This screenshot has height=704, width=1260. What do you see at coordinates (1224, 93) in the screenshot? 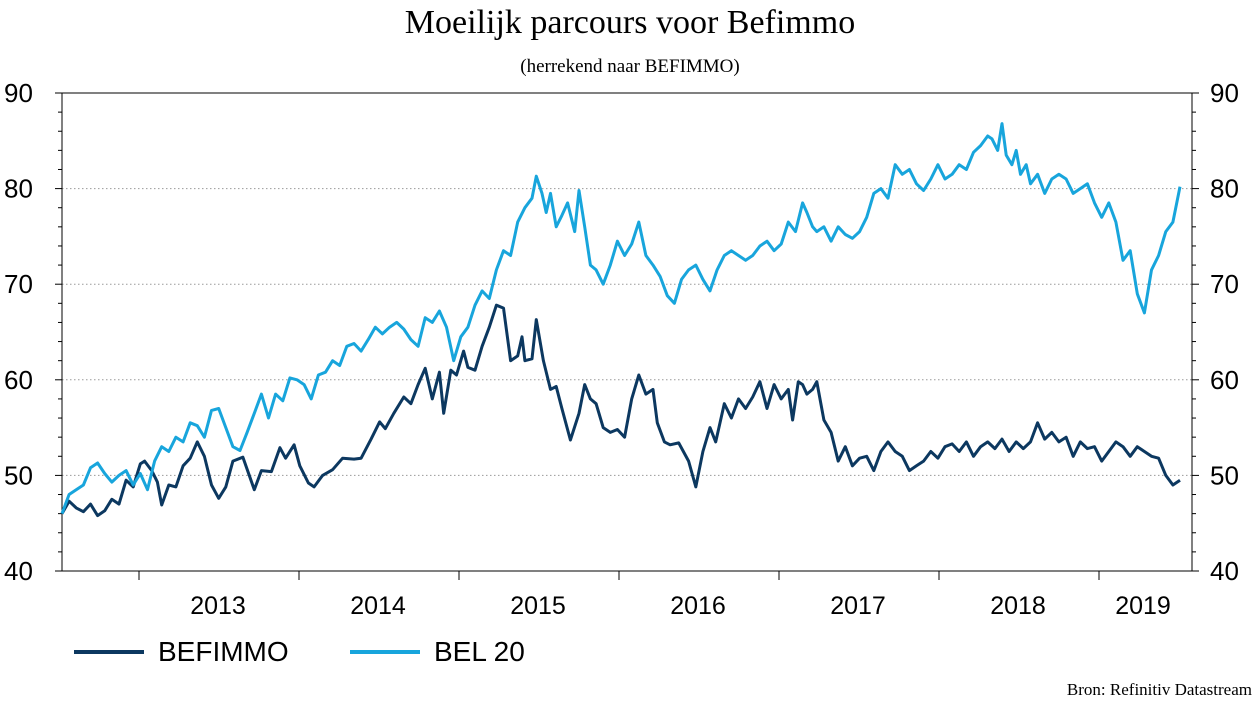
I see `y-tick-label-right: 90` at bounding box center [1224, 93].